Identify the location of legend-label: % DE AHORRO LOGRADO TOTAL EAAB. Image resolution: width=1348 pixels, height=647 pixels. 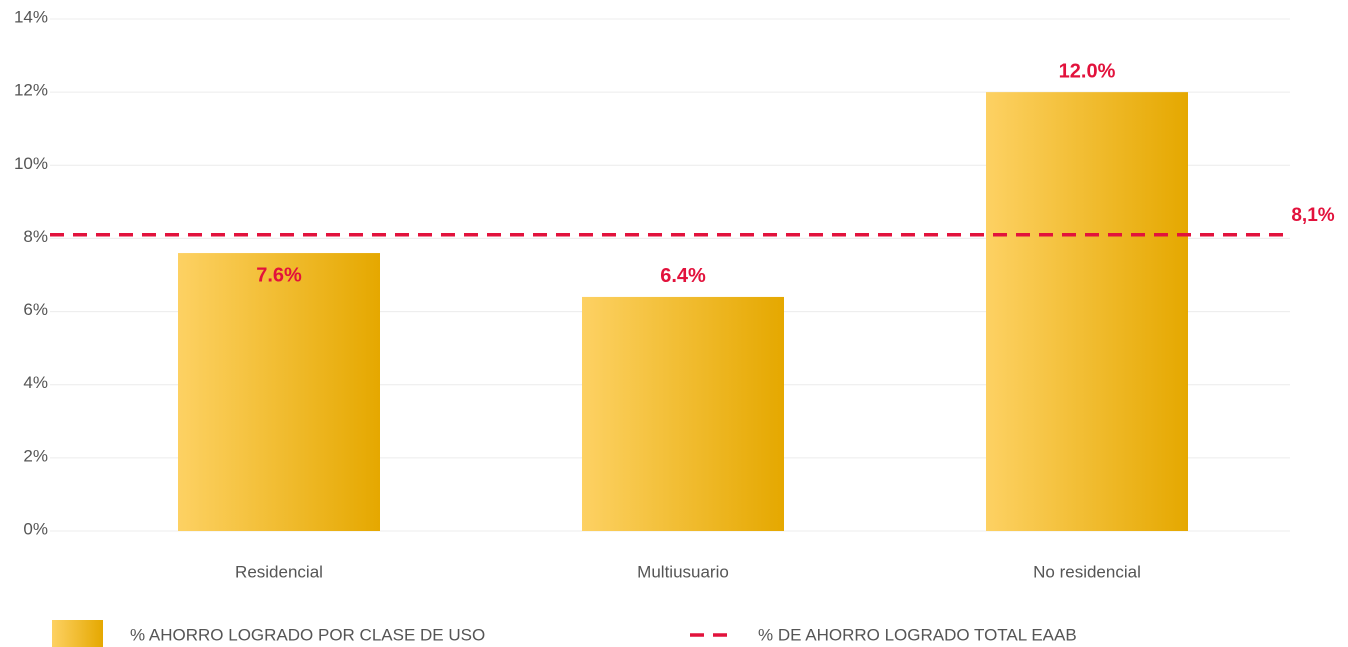
(917, 634).